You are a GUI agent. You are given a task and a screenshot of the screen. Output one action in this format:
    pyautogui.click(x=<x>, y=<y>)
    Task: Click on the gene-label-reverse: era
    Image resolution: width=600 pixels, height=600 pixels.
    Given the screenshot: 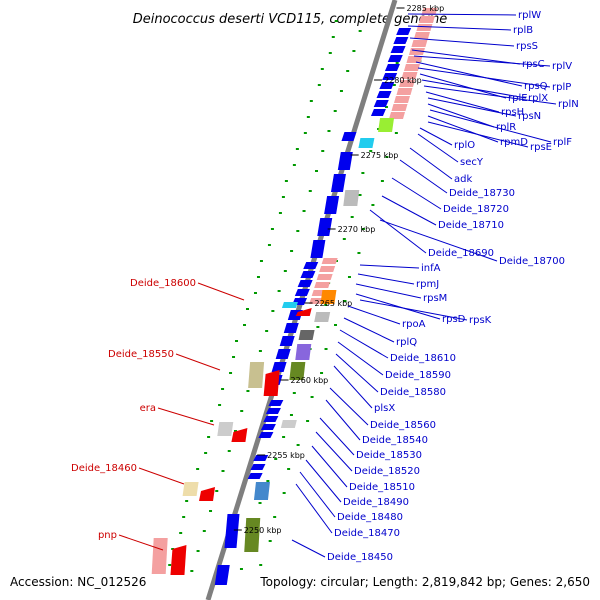 What is the action you would take?
    pyautogui.click(x=148, y=408)
    